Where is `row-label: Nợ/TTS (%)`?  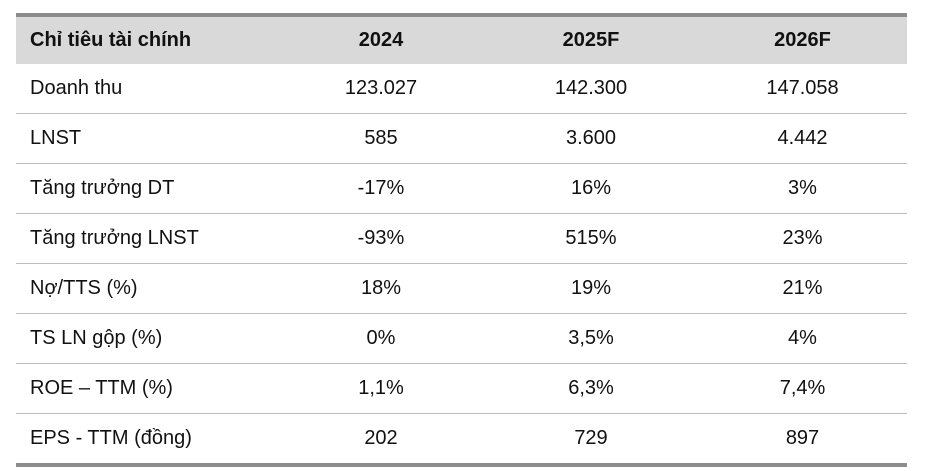
row-label: Nợ/TTS (%) is located at coordinates (147, 288).